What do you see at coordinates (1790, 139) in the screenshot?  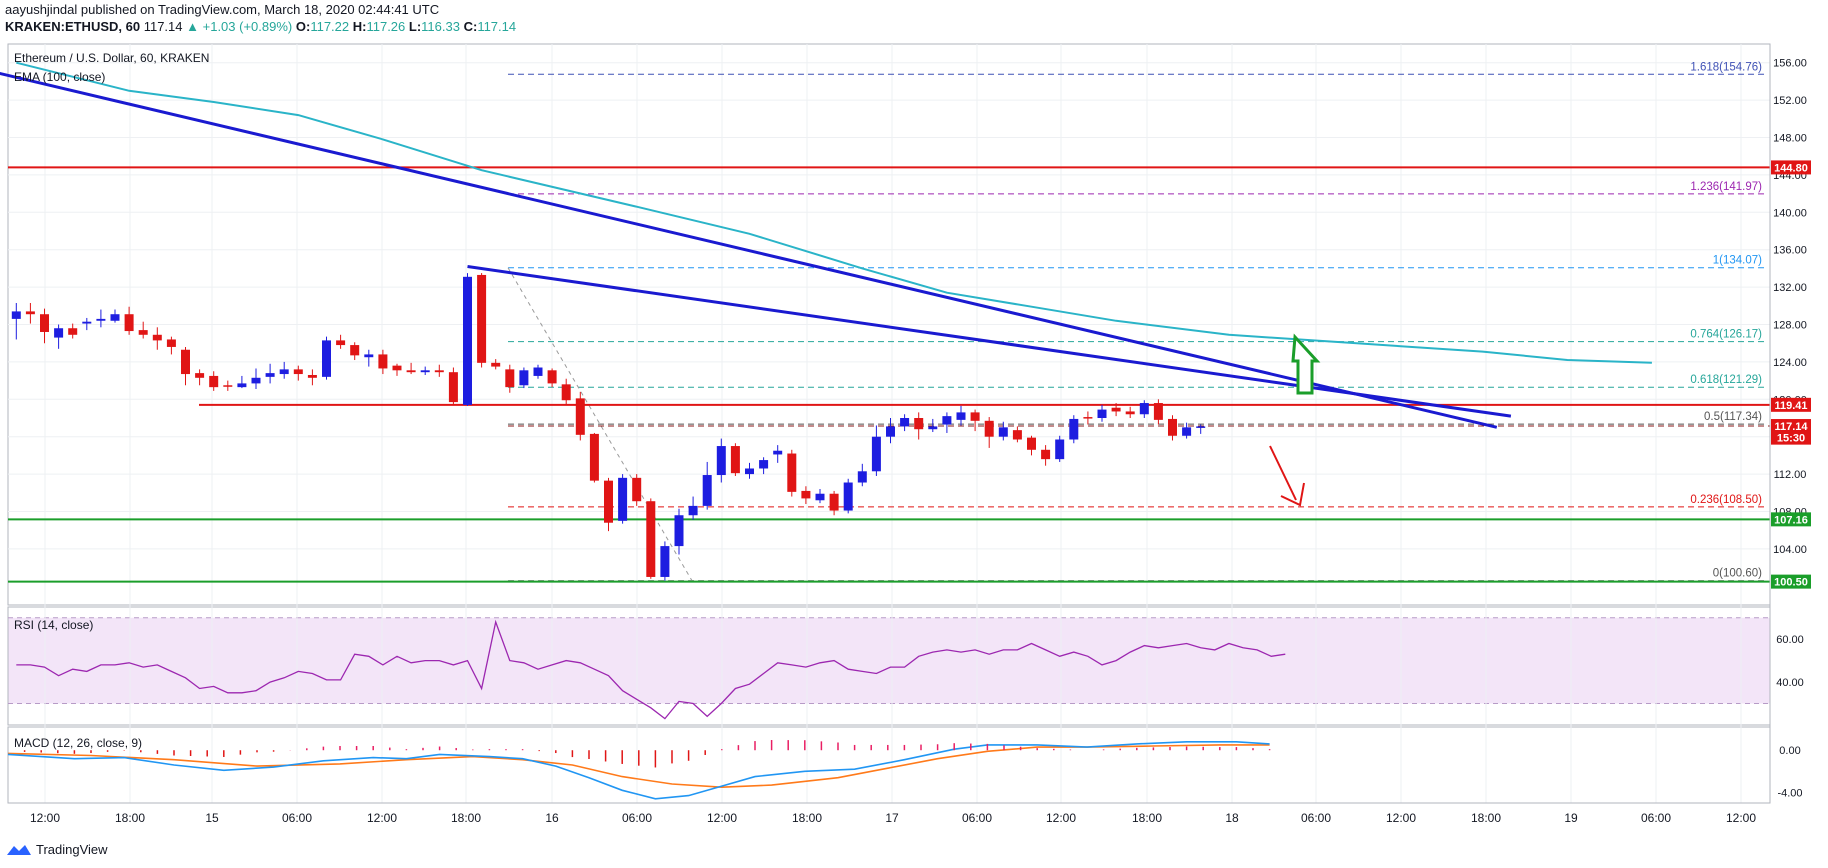 I see `y-tick-label: 148.00` at bounding box center [1790, 139].